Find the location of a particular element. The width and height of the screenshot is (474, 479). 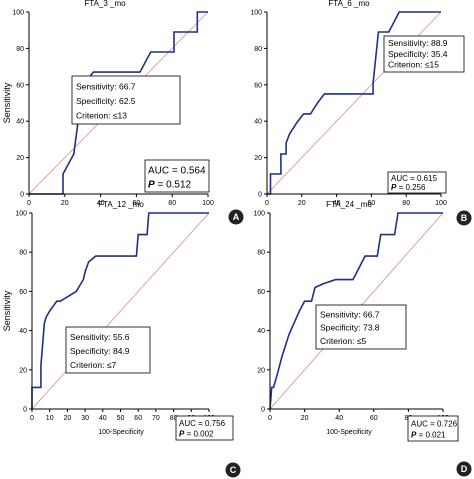

criterion-box-sensitivity: Sensitivity: 55.6 is located at coordinates (100, 337).